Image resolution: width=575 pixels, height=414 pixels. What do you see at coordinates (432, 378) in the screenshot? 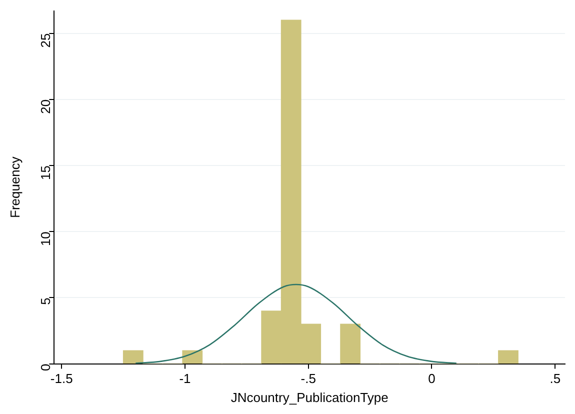
I see `x-tick-label: 0` at bounding box center [432, 378].